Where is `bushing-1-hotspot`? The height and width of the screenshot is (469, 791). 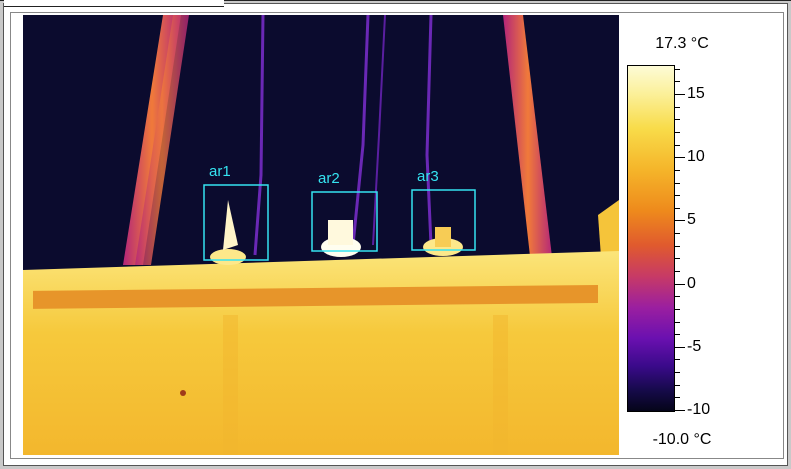
bushing-1-hotspot is located at coordinates (230, 225).